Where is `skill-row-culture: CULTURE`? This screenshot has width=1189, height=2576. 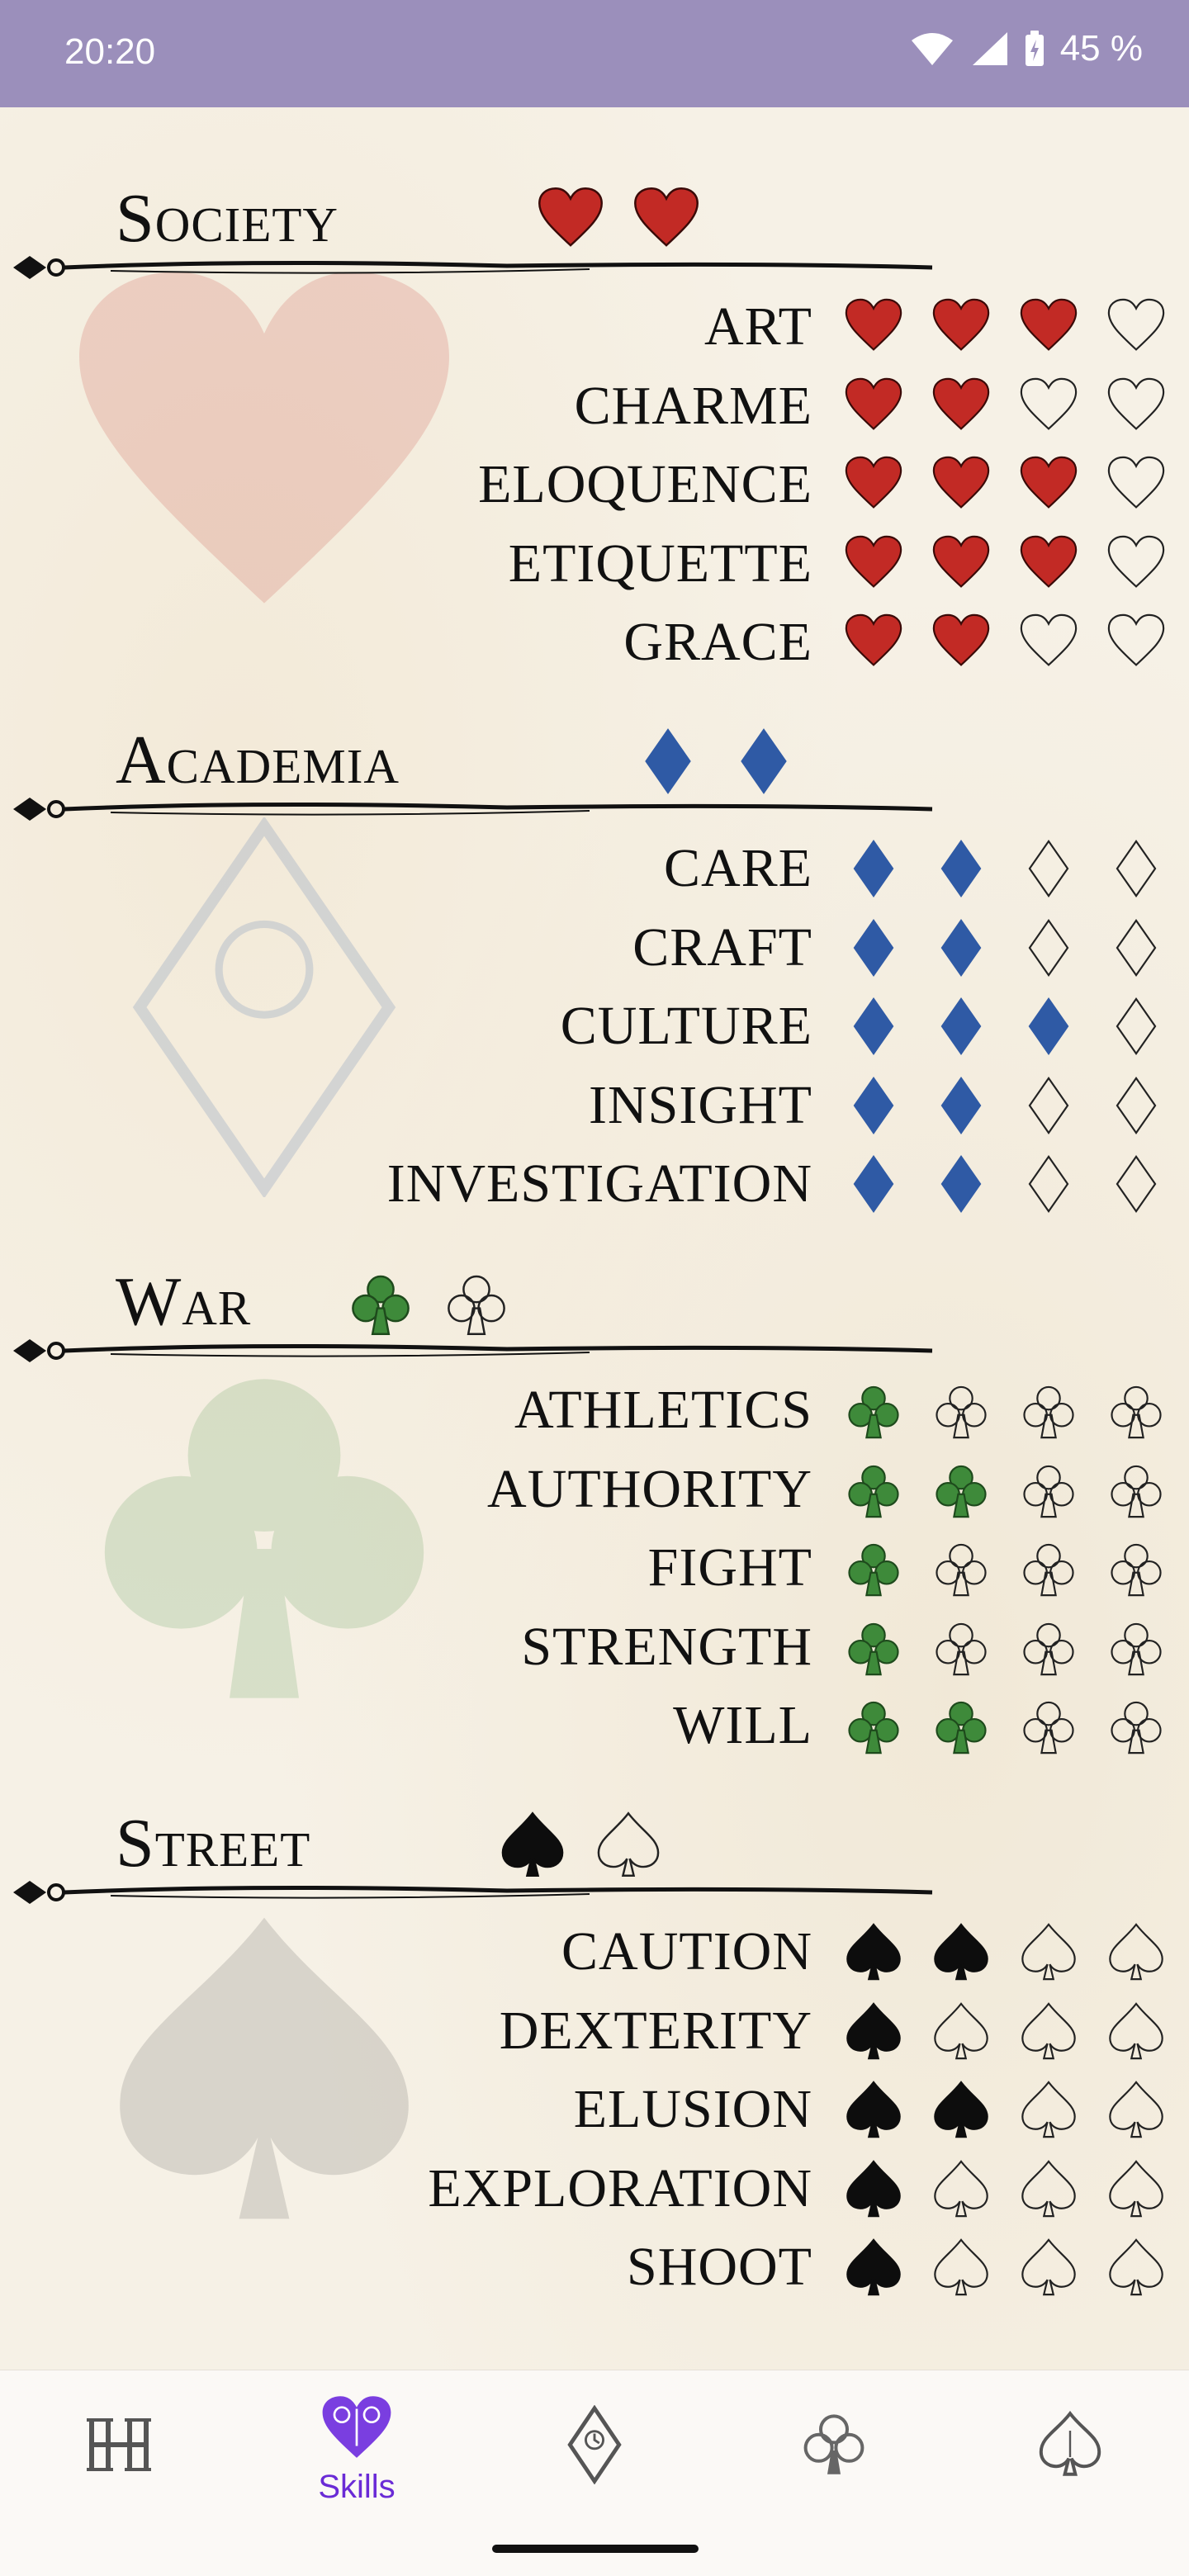
skill-row-culture: CULTURE is located at coordinates (594, 1028).